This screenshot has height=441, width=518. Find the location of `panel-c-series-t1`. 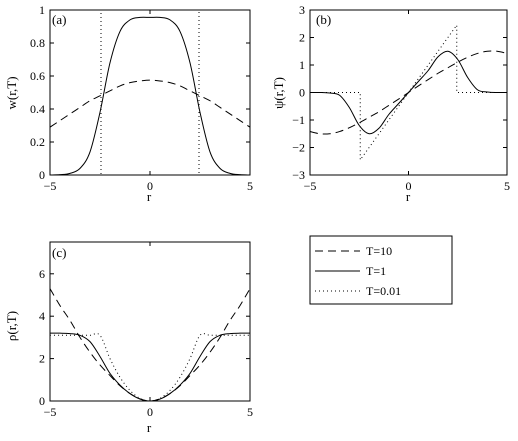

panel-c-series-t1 is located at coordinates (150, 366).